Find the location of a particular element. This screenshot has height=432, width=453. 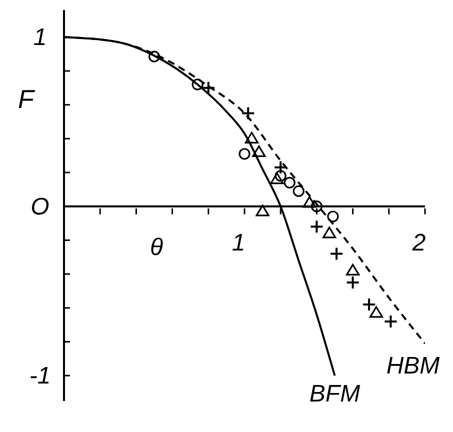

series-label: HBM is located at coordinates (413, 366).